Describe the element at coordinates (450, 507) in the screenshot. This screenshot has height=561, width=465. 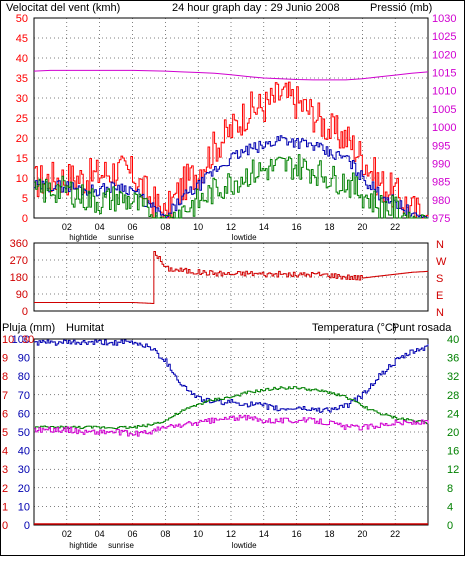
I see `temperature-tick-label: 4` at that location.